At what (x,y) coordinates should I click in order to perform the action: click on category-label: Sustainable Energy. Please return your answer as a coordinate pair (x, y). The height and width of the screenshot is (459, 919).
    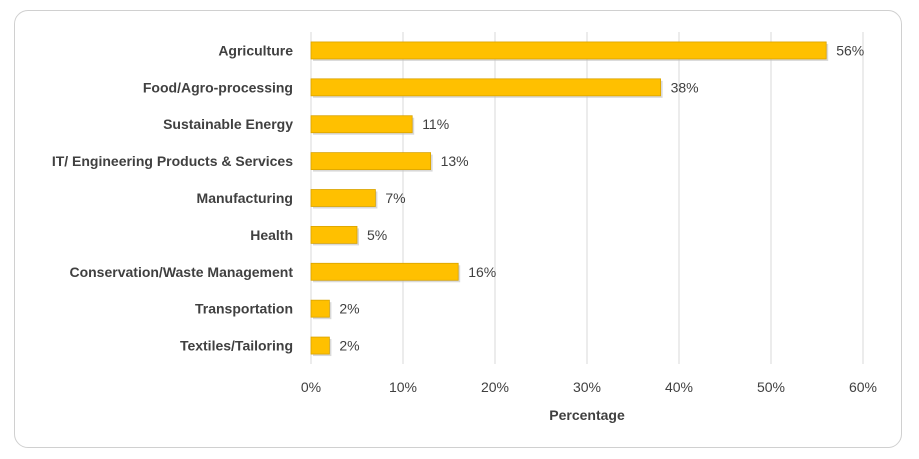
    Looking at the image, I should click on (228, 124).